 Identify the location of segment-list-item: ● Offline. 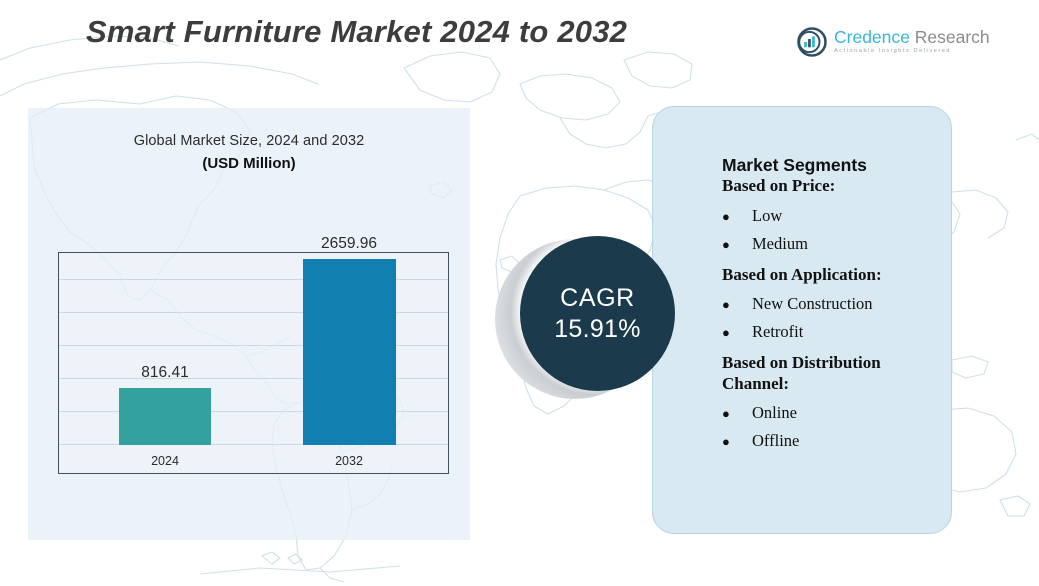
(829, 441).